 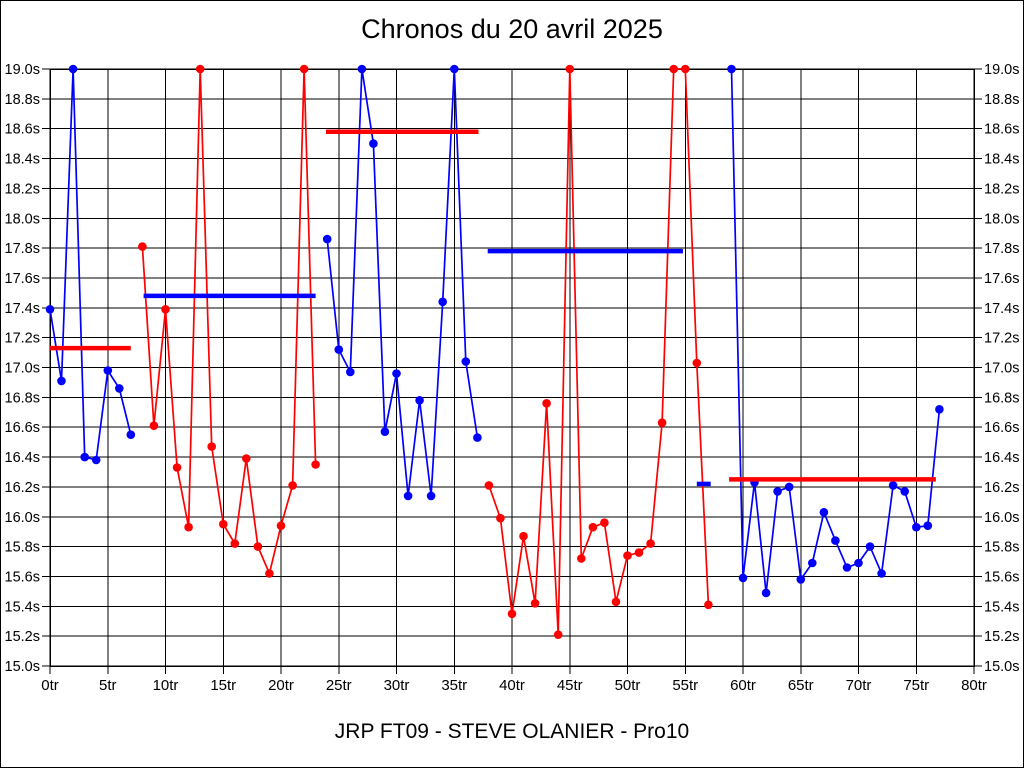 I want to click on x-tick-label: 25tr, so click(x=339, y=685).